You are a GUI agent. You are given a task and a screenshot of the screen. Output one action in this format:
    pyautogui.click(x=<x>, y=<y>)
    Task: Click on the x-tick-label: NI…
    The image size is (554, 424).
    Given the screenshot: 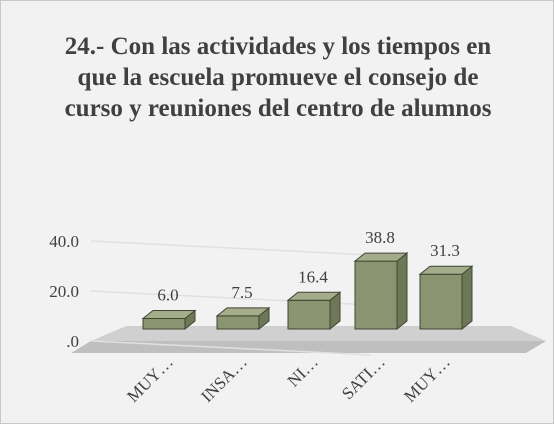 What is the action you would take?
    pyautogui.click(x=303, y=371)
    